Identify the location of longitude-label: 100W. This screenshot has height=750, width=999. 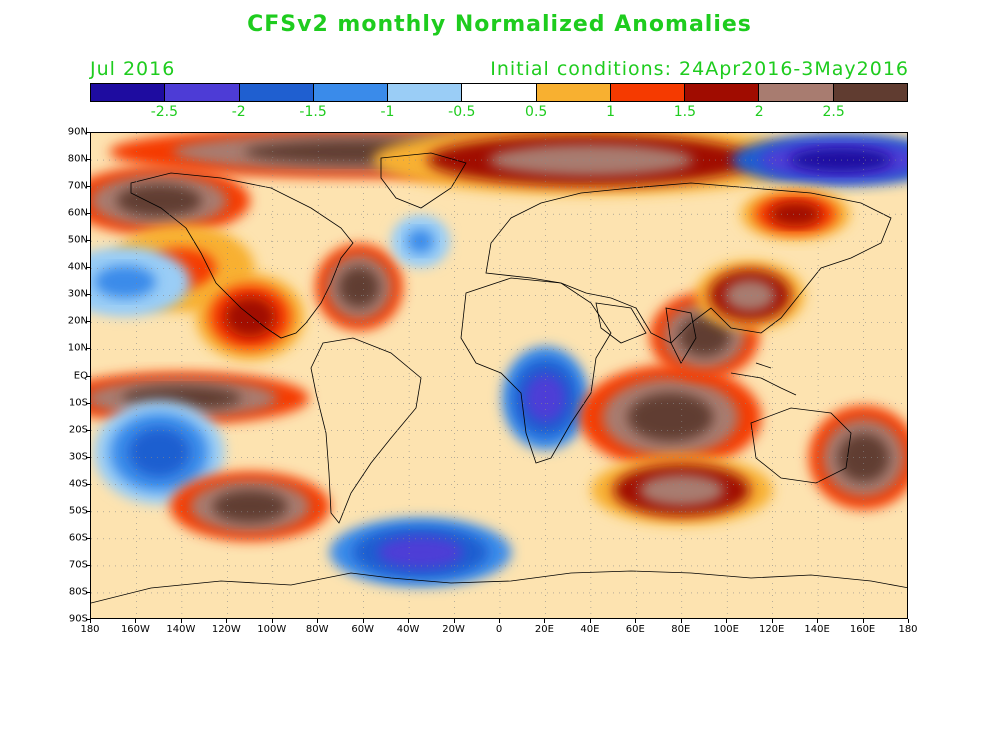
(272, 629).